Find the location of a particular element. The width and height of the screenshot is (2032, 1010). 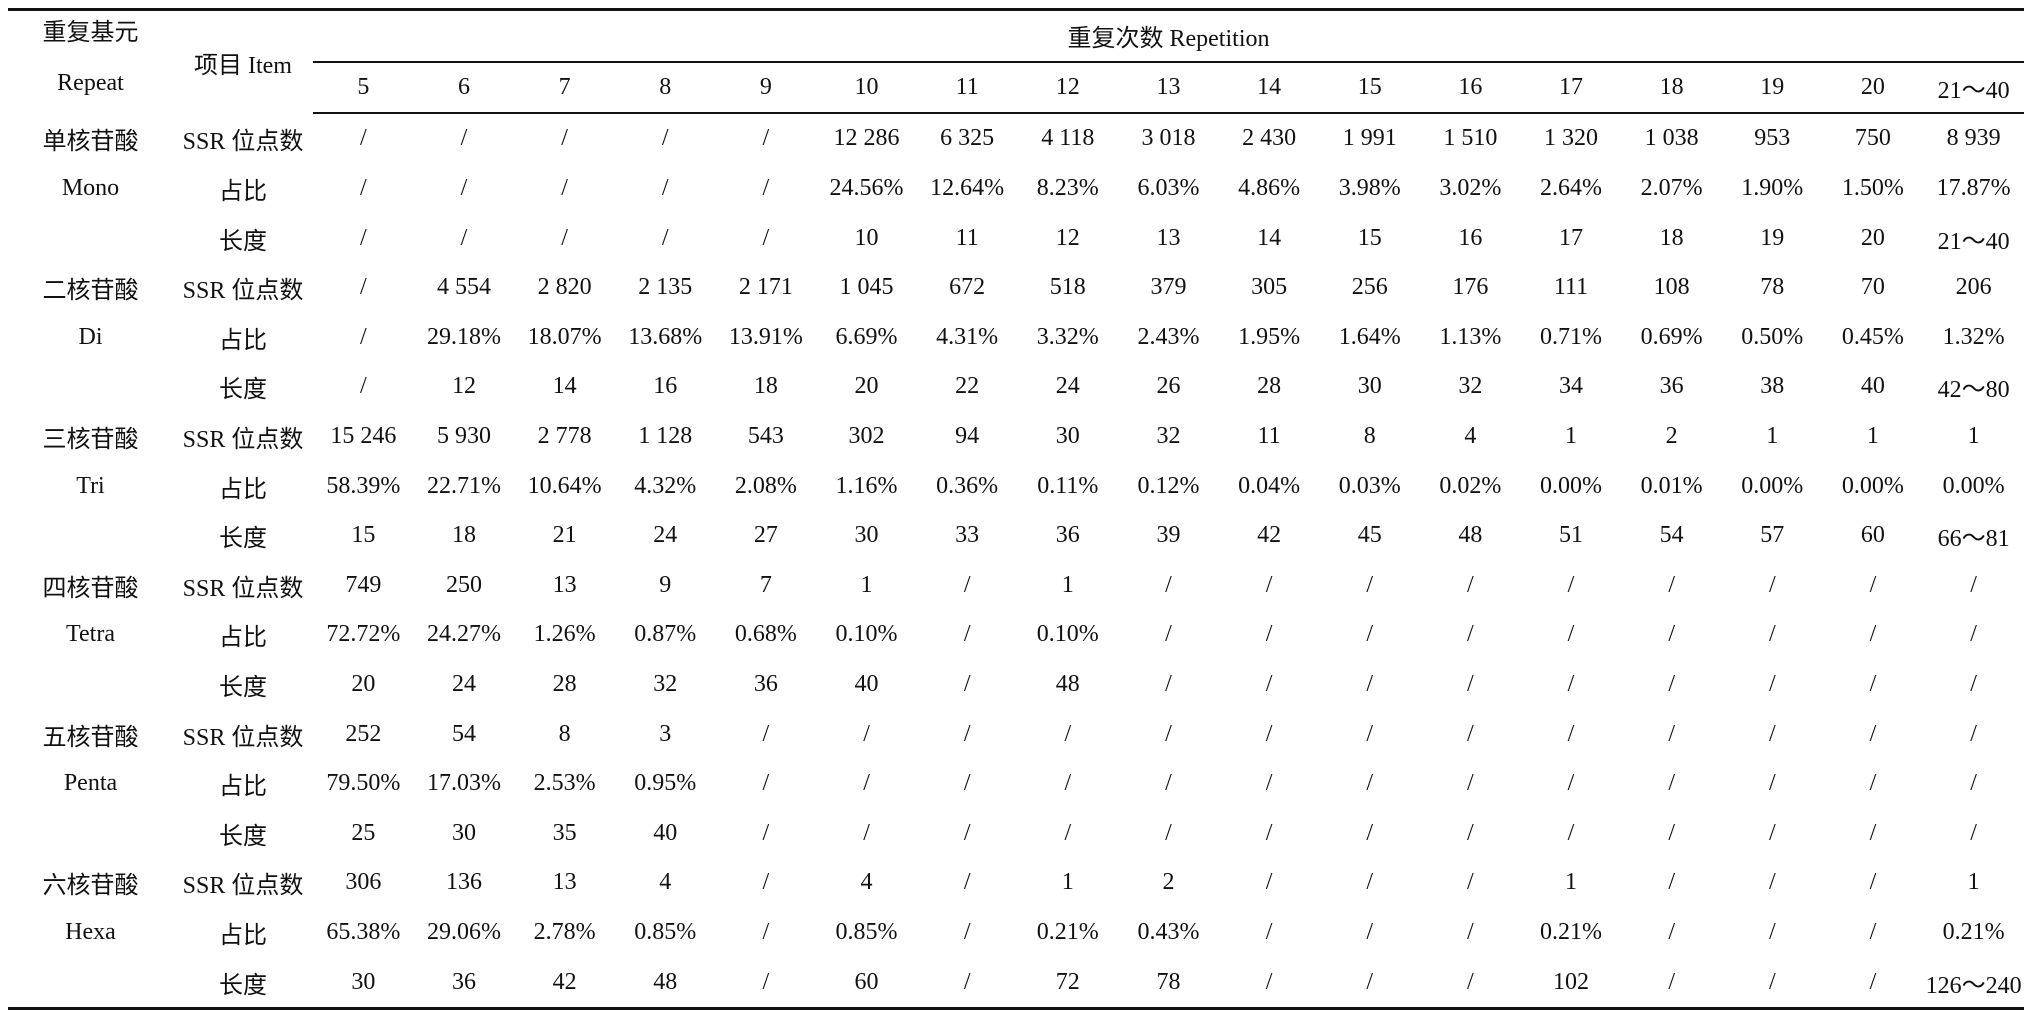

data-cell: 32 is located at coordinates (665, 684).